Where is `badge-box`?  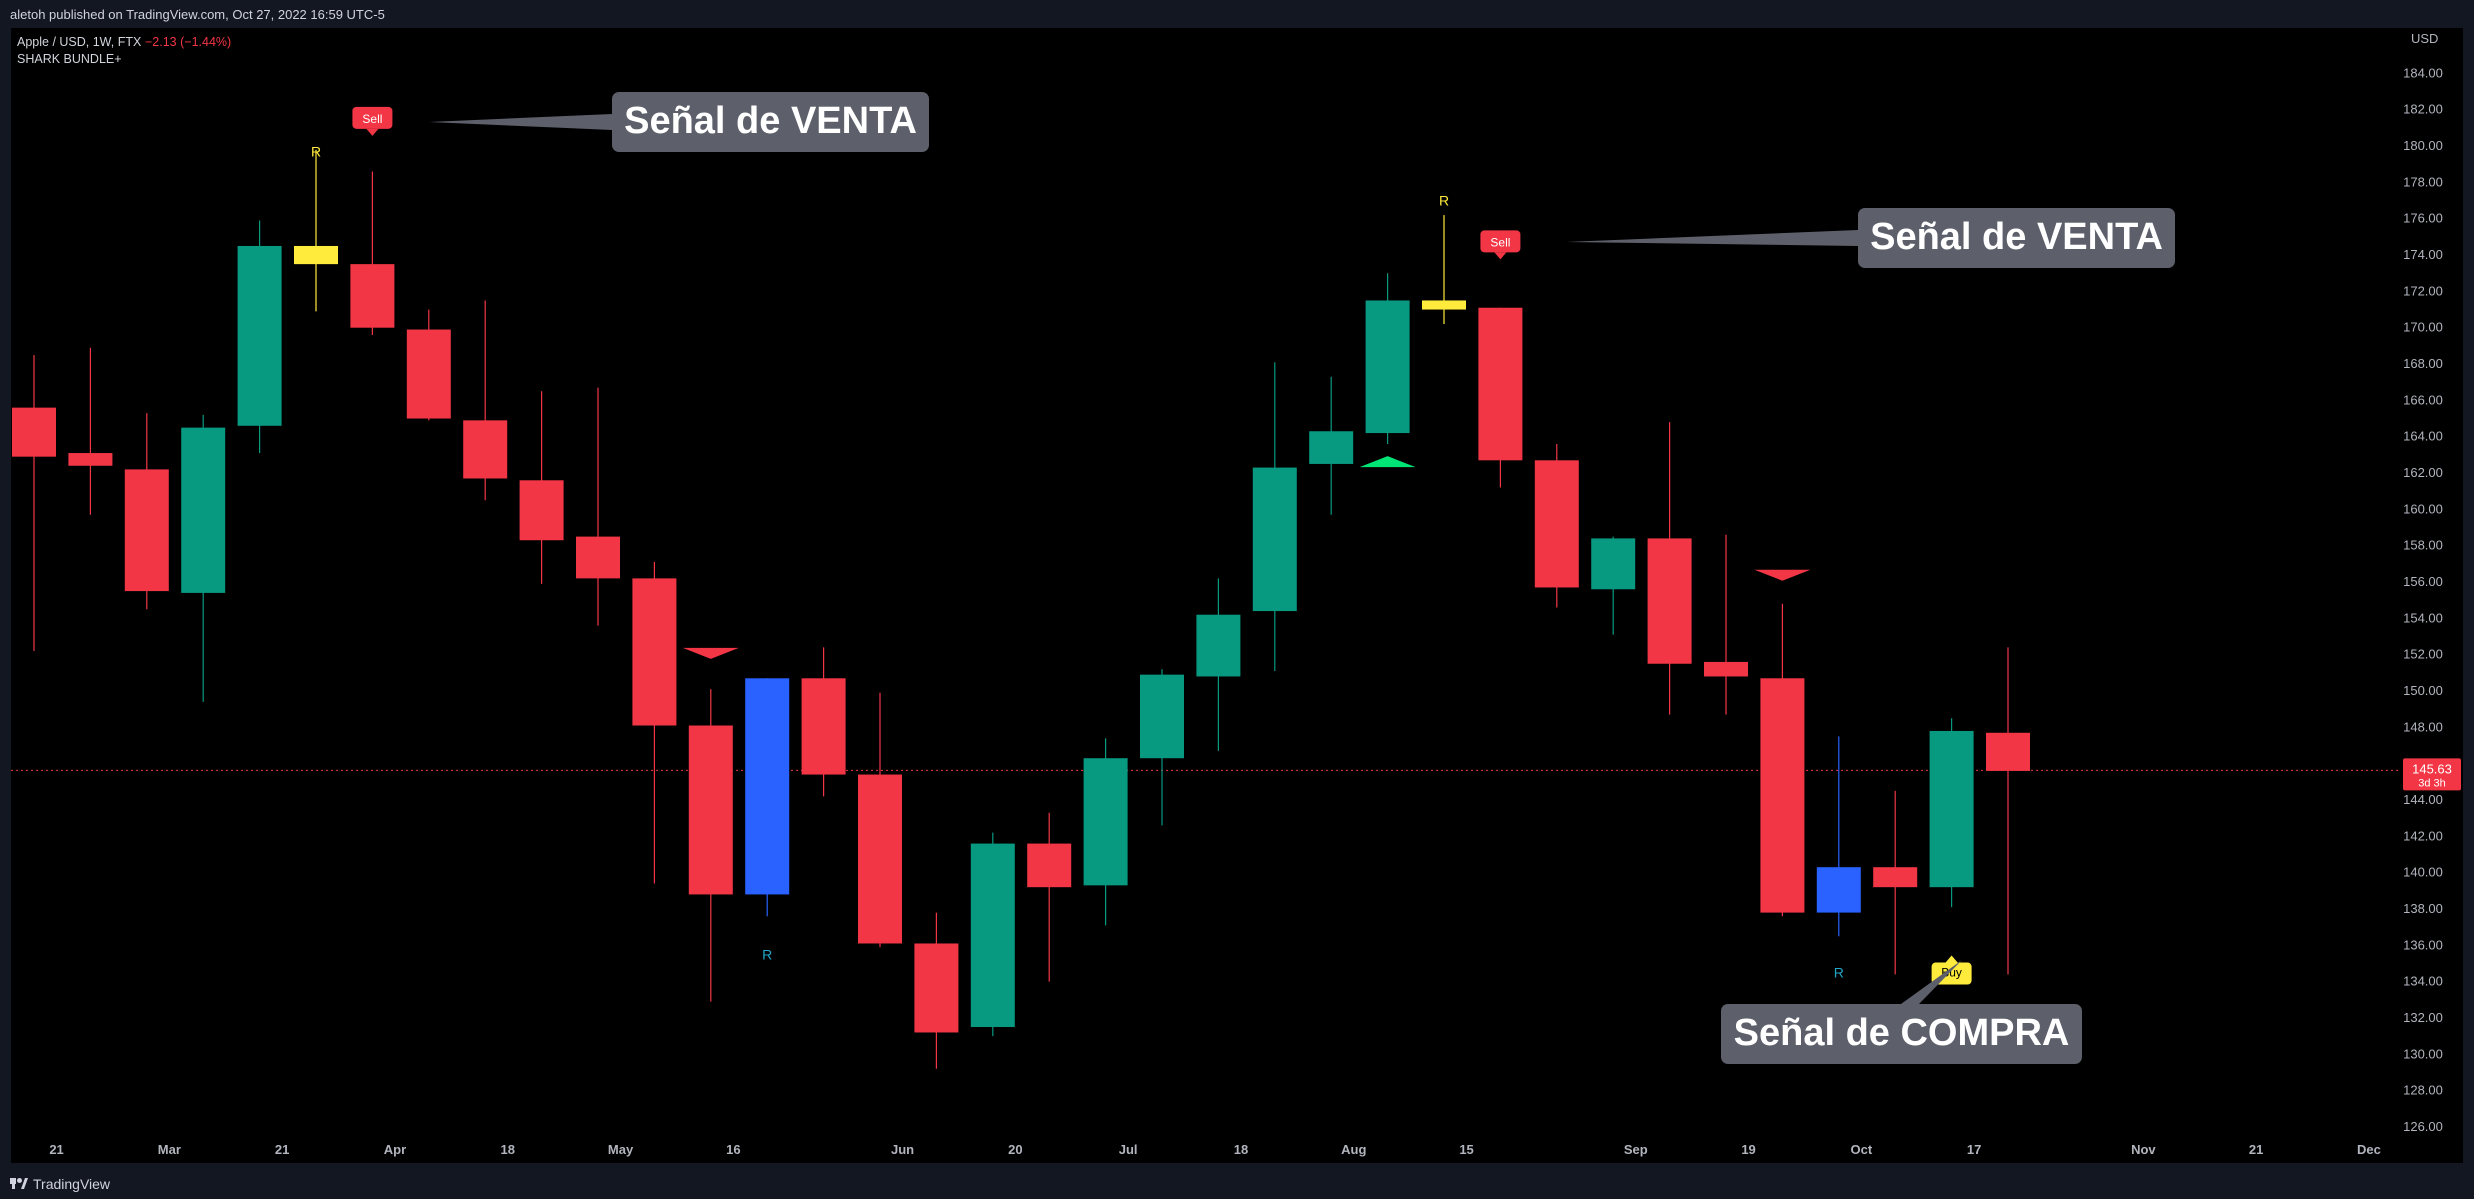
badge-box is located at coordinates (372, 117).